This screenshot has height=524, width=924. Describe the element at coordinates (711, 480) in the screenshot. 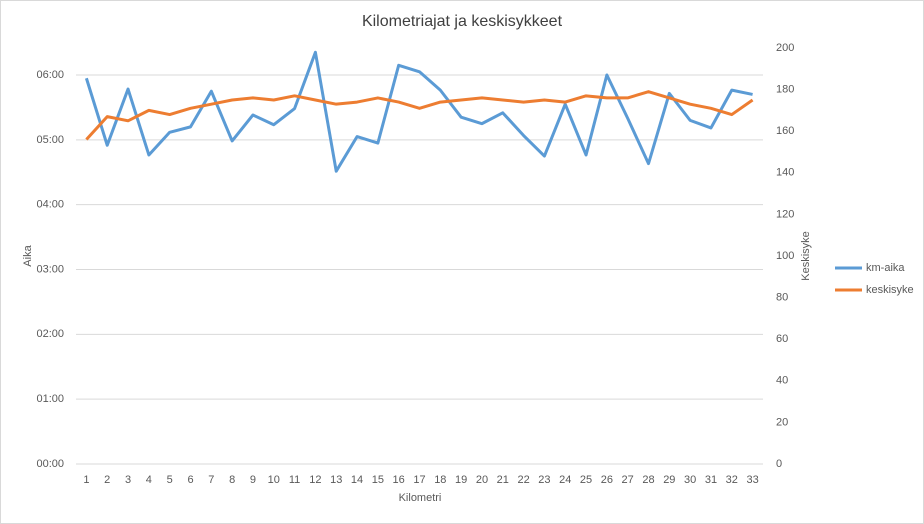

I see `x-tick-label: 31` at that location.